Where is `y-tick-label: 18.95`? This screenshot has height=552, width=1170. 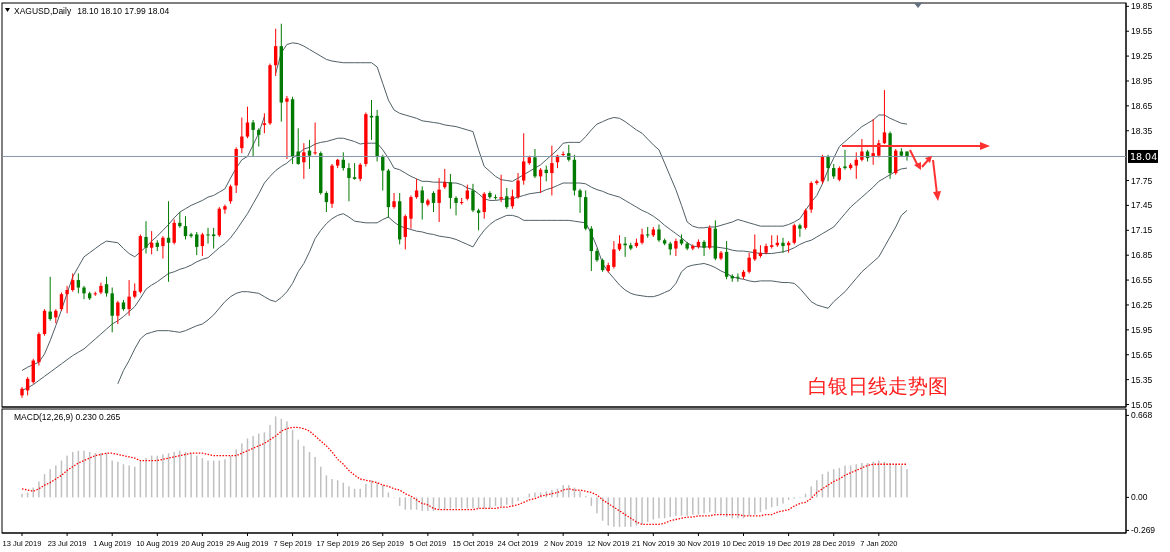 y-tick-label: 18.95 is located at coordinates (1142, 80).